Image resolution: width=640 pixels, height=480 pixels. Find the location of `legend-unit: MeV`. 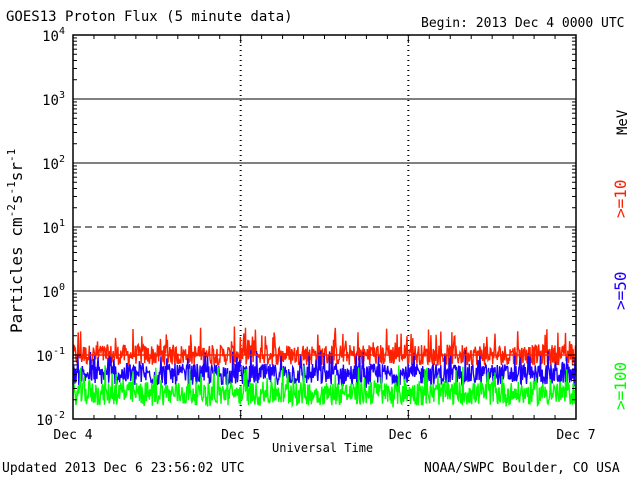

legend-unit: MeV is located at coordinates (623, 122).